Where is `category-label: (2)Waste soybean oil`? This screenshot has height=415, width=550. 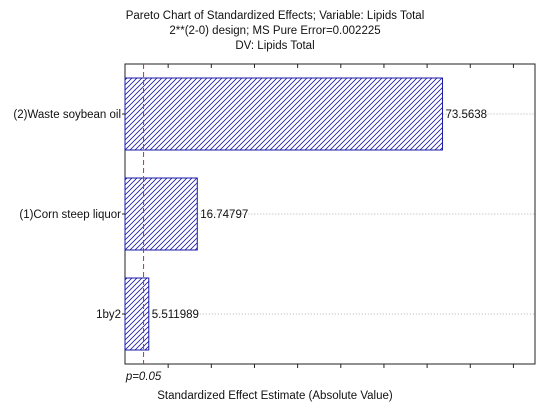
category-label: (2)Waste soybean oil is located at coordinates (67, 115).